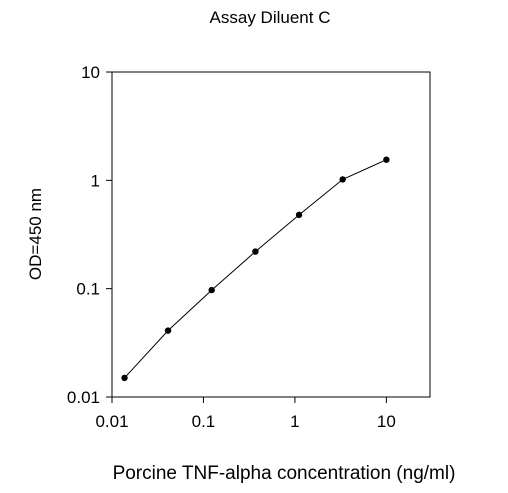 This screenshot has height=493, width=508. What do you see at coordinates (88, 289) in the screenshot?
I see `y-tick-label: 0.1` at bounding box center [88, 289].